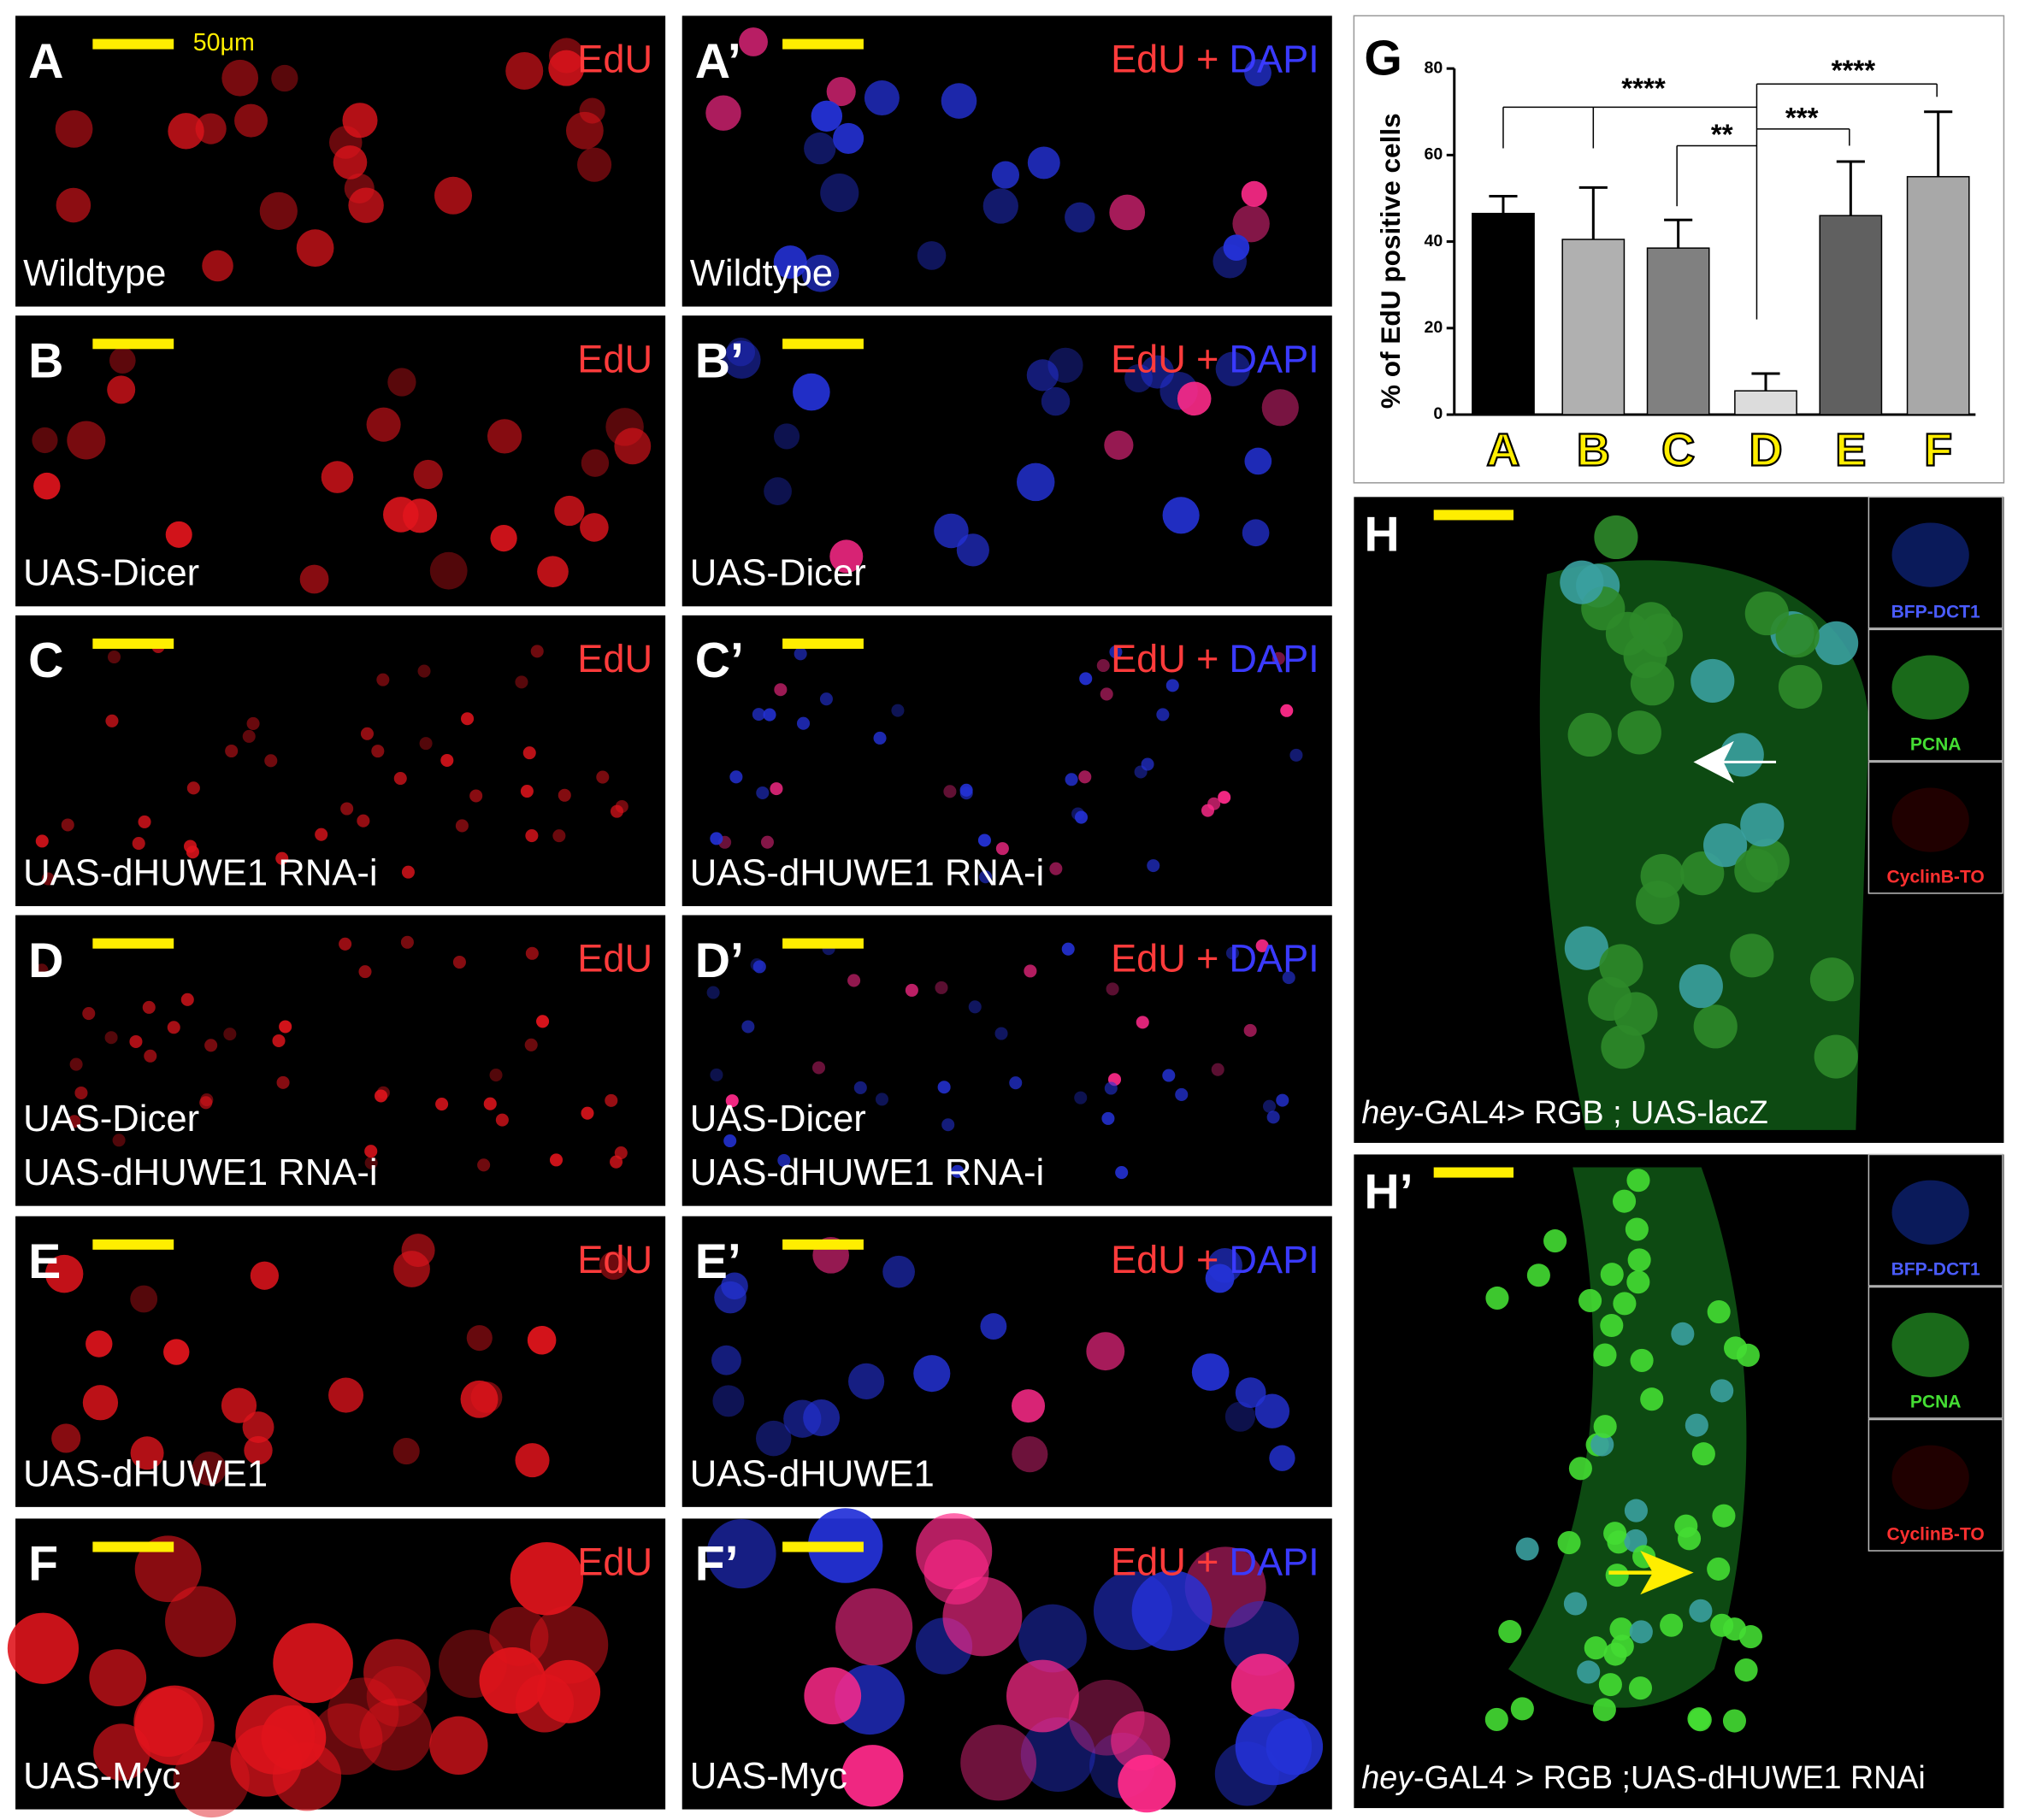 The image size is (2018, 1820). Describe the element at coordinates (1936, 744) in the screenshot. I see `inset-label: PCNA` at that location.